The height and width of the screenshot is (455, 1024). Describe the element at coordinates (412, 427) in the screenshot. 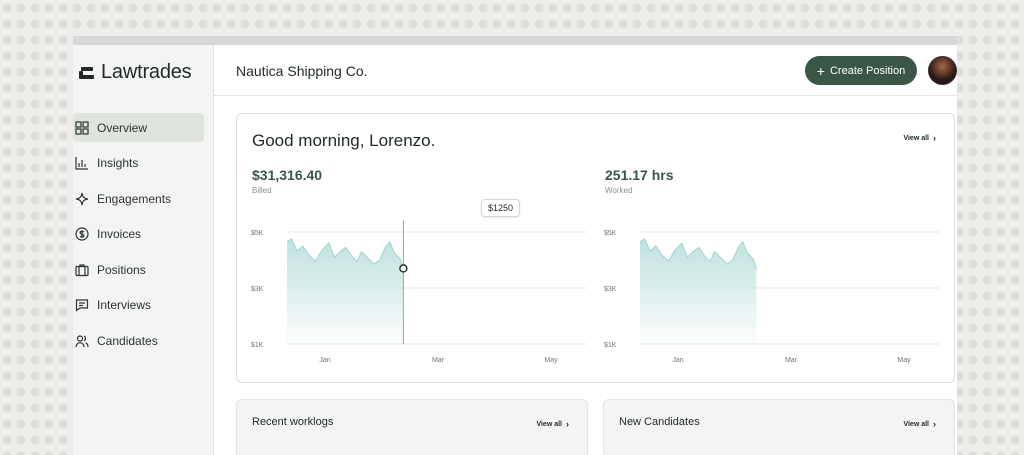

I see `recent-worklogs-card: Recent worklogs View all ›` at that location.